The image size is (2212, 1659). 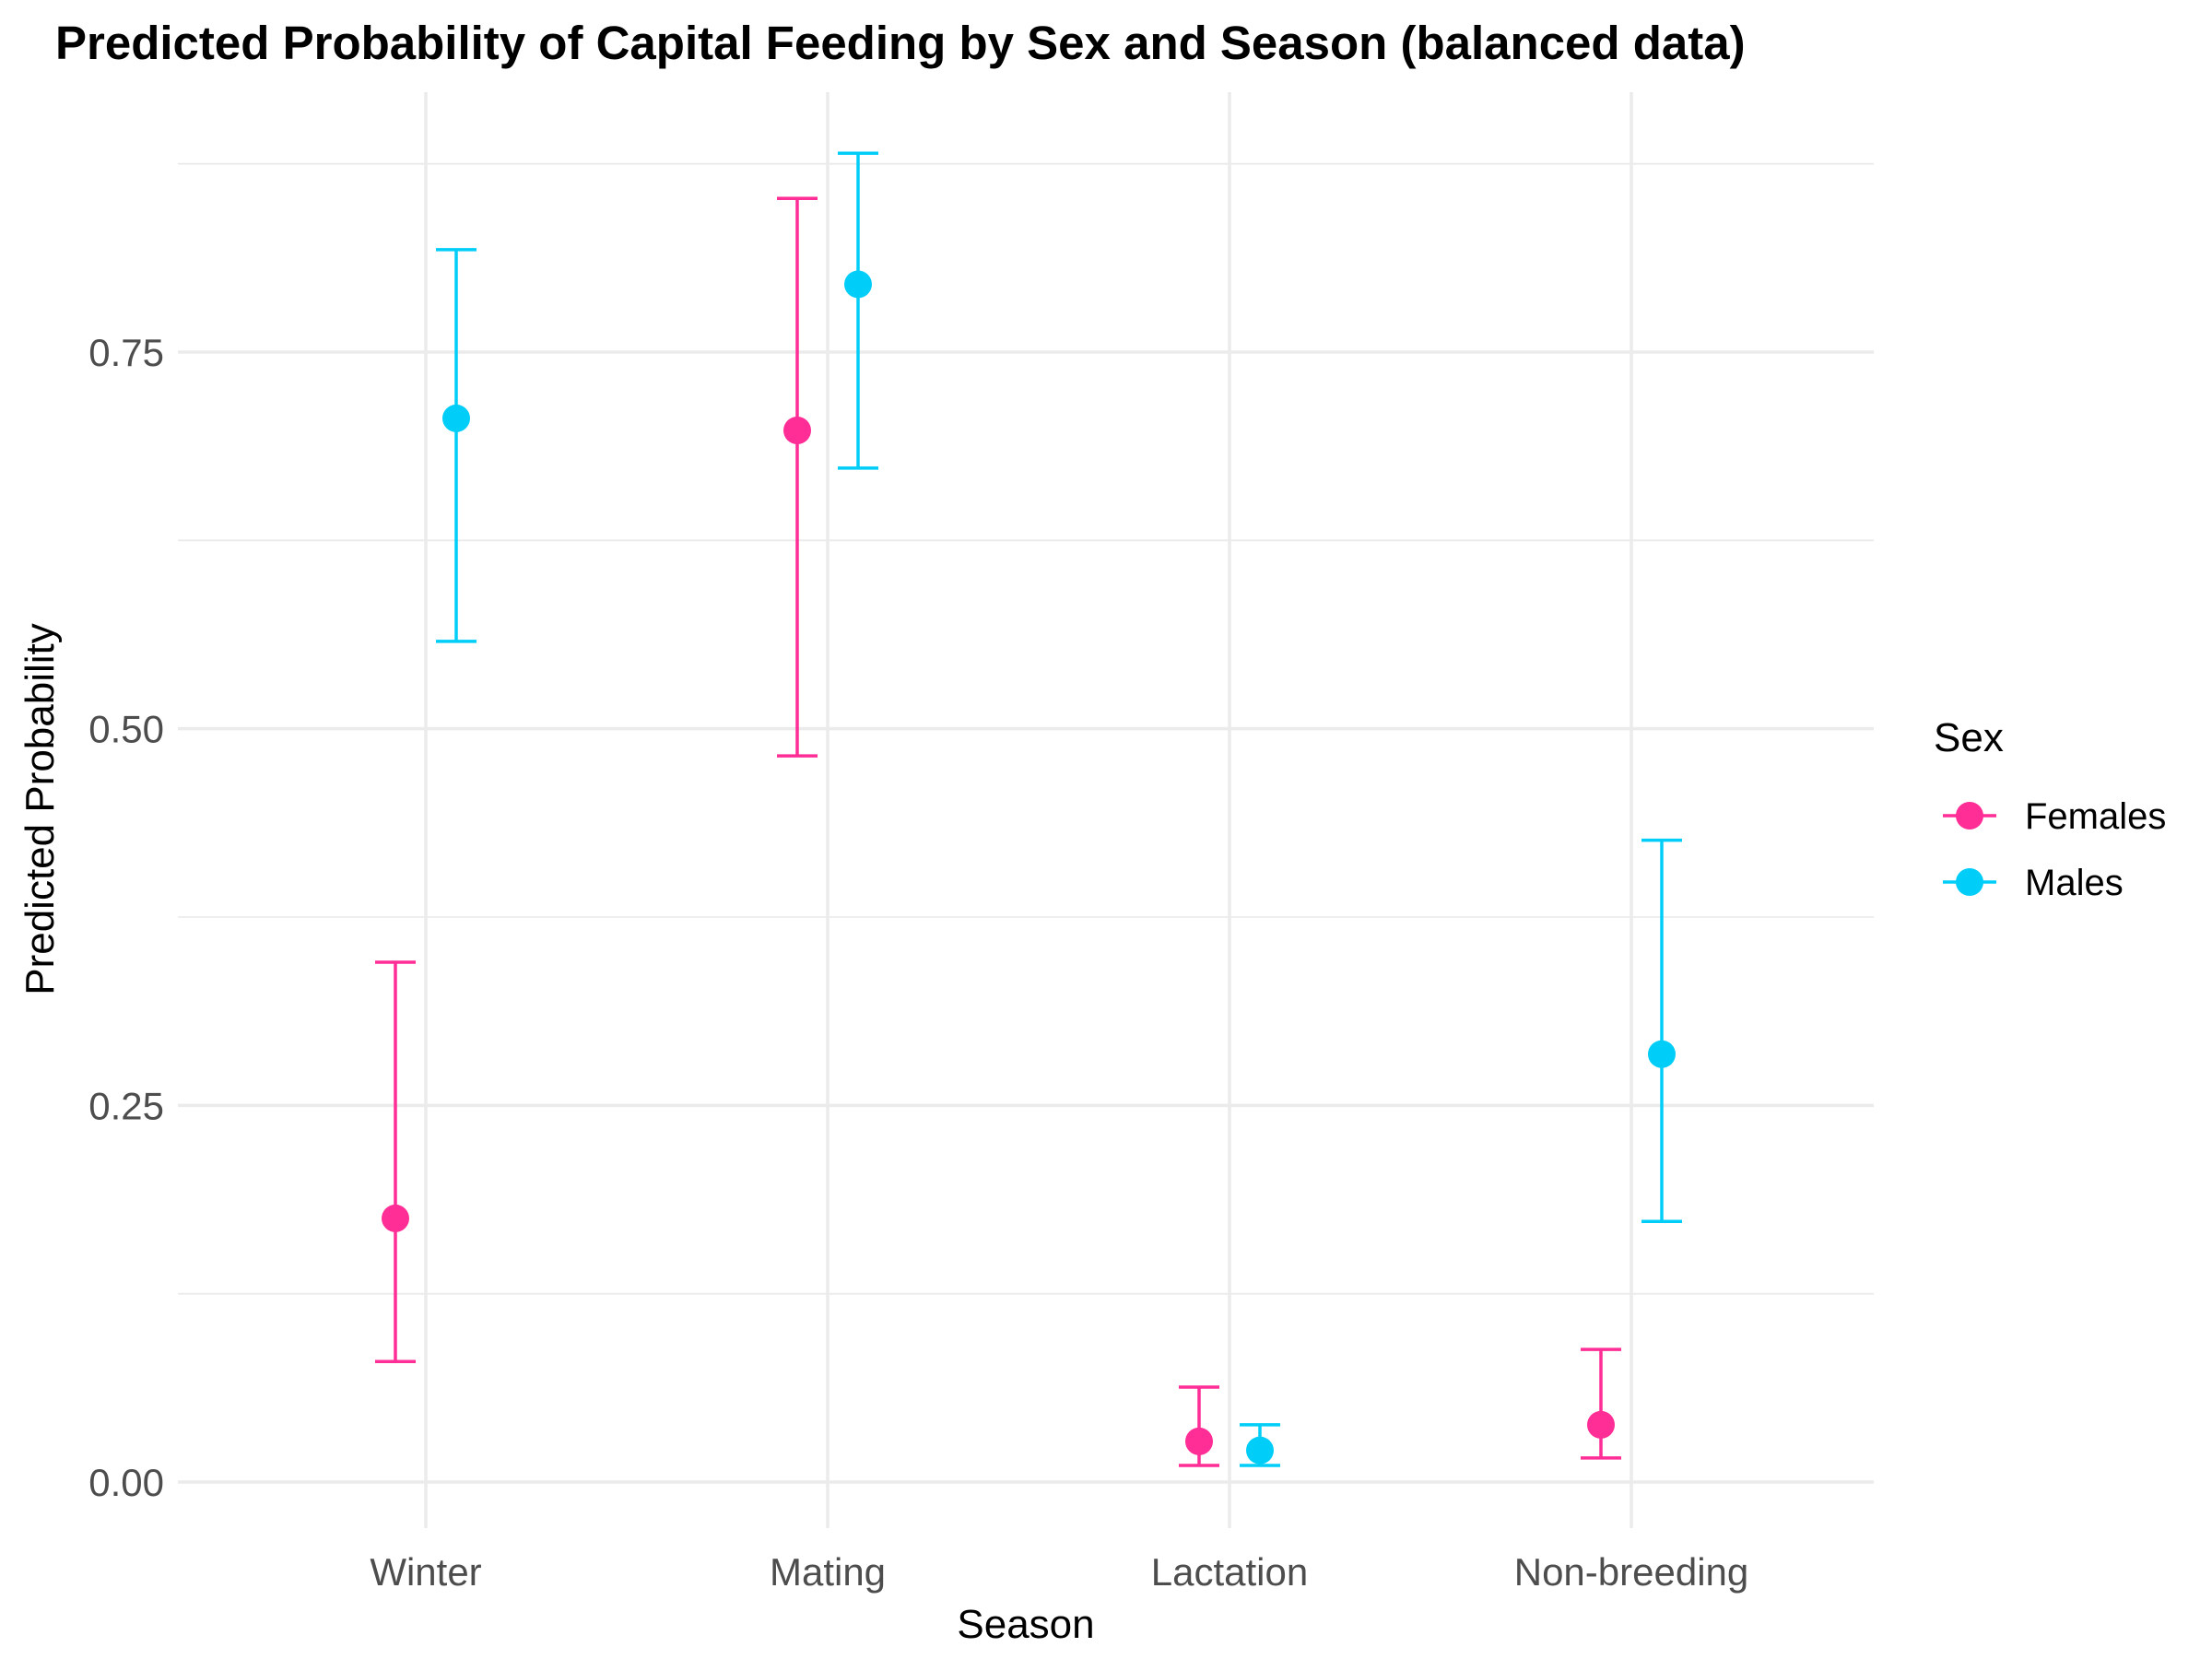 I want to click on y-tick-label: 0.25, so click(x=126, y=1105).